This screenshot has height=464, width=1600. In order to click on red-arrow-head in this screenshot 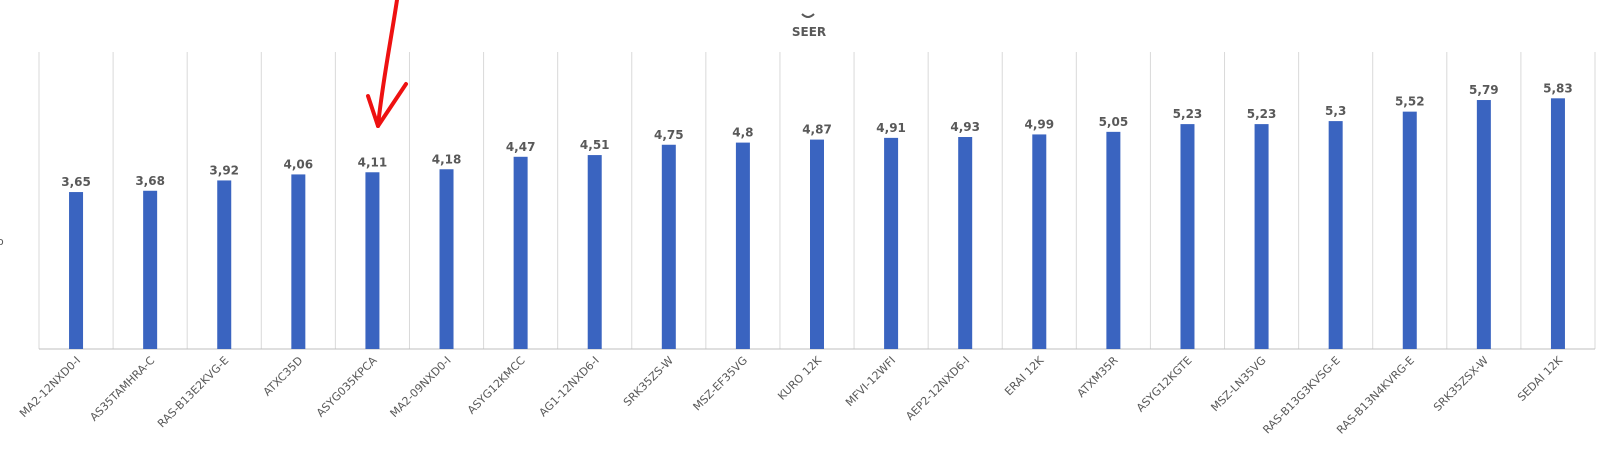, I will do `click(387, 105)`.